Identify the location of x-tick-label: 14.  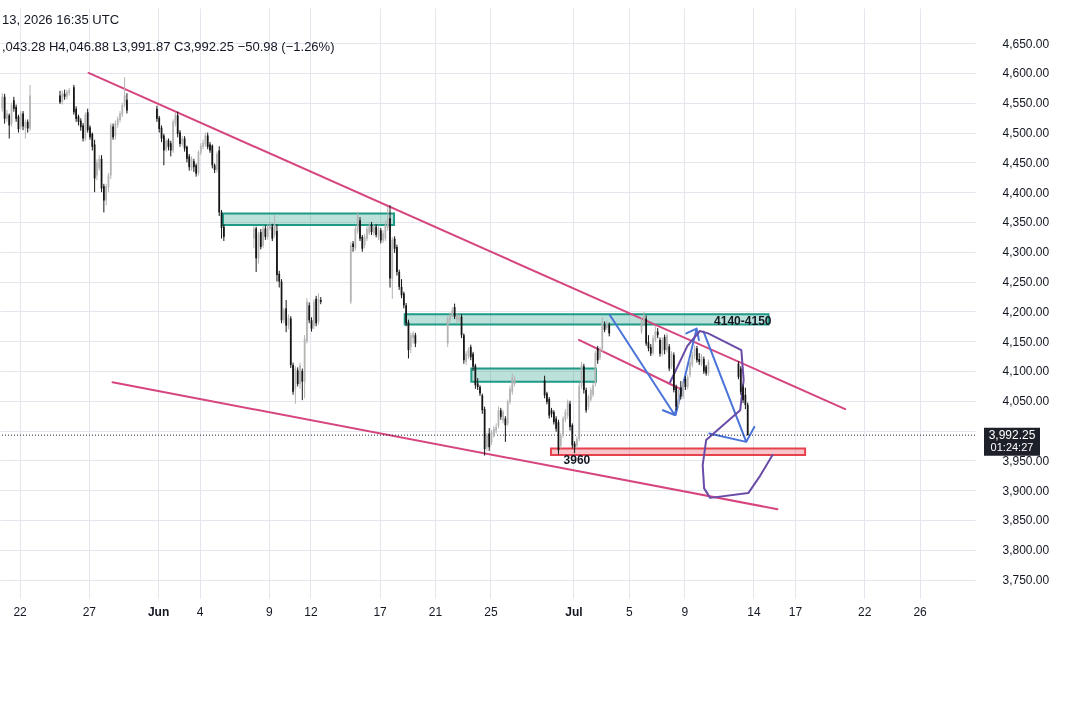
(754, 611).